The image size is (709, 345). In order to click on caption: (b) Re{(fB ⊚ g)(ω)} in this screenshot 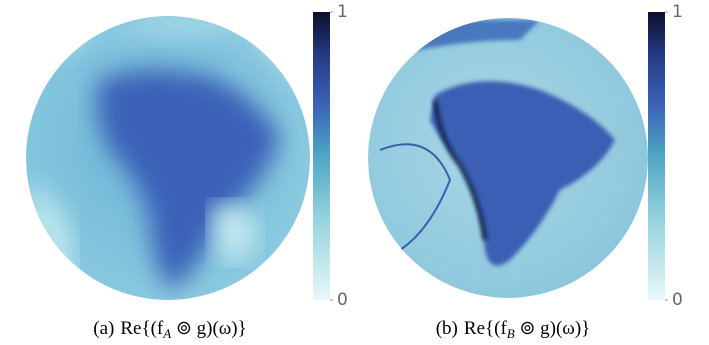, I will do `click(513, 329)`.